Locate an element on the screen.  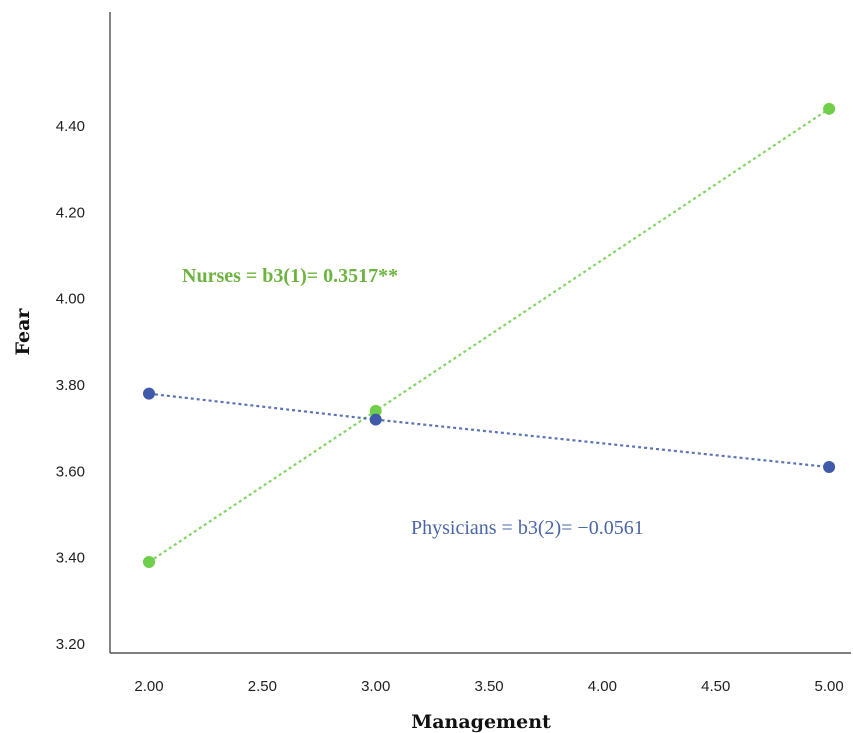
y-tick-label: 4.40 is located at coordinates (70, 126).